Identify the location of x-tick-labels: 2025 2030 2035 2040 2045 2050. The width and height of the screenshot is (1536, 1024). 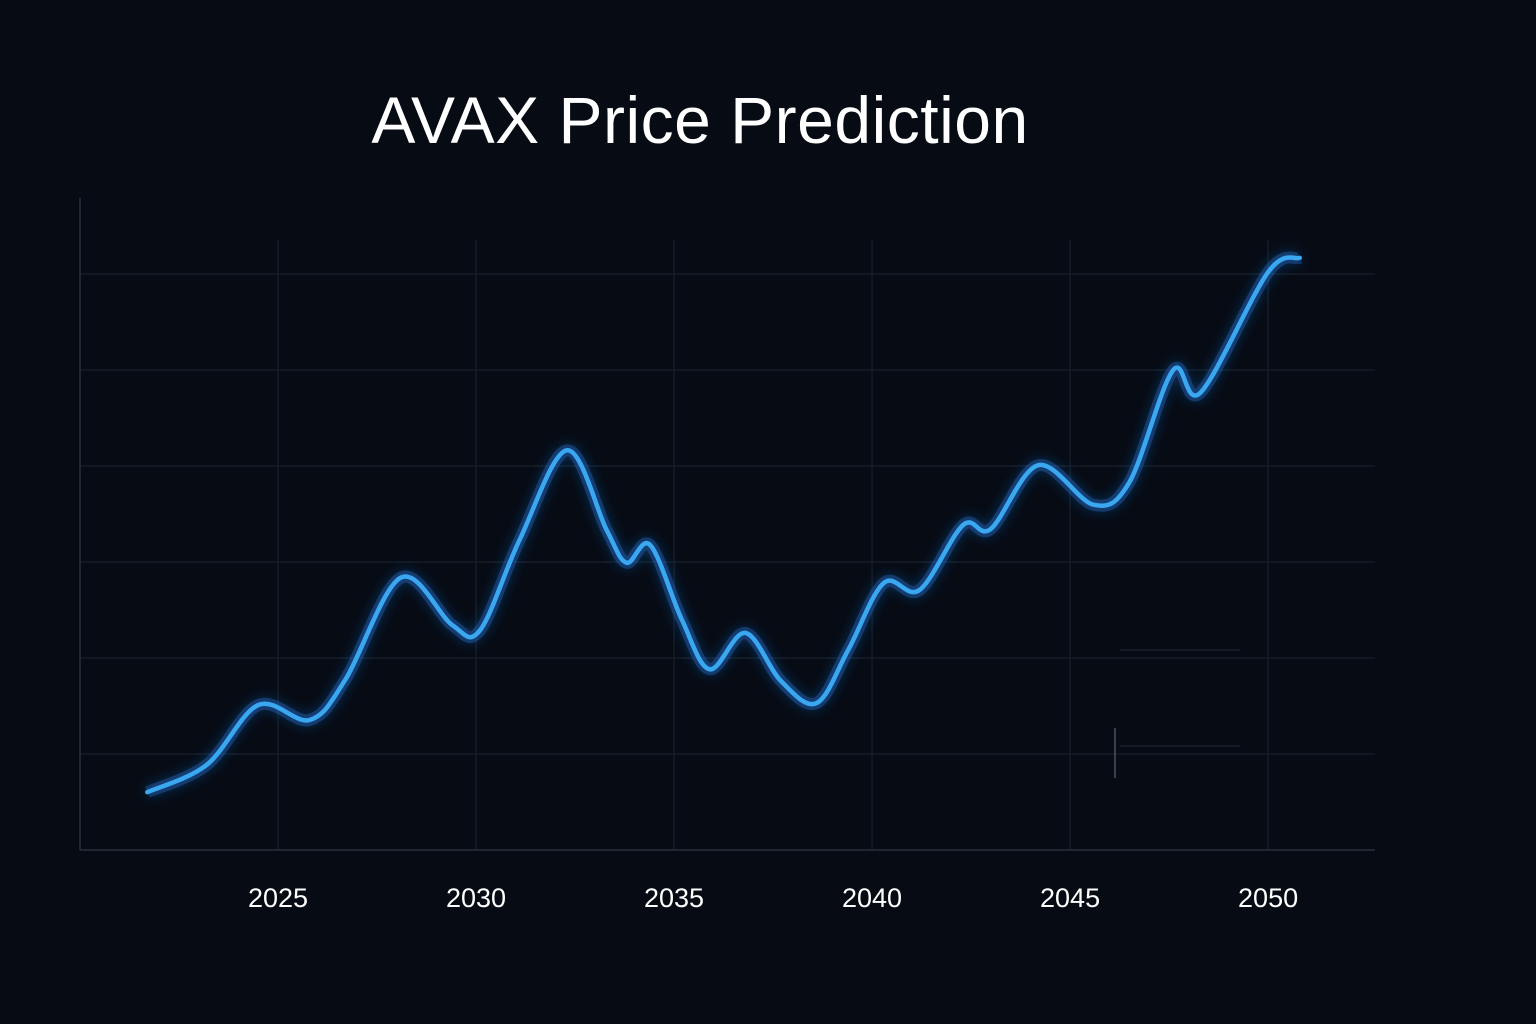
(773, 898).